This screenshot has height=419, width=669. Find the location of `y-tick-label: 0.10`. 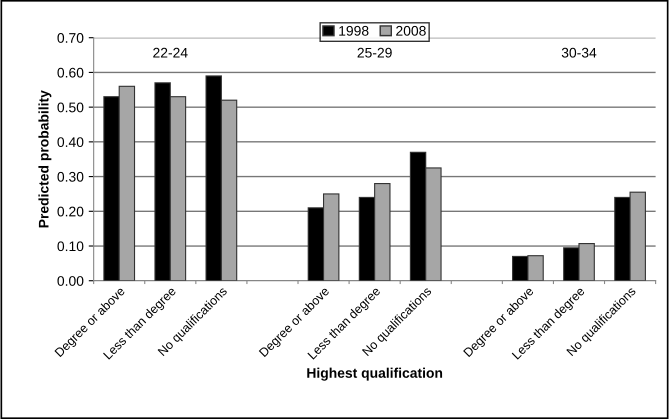

y-tick-label: 0.10 is located at coordinates (70, 246).